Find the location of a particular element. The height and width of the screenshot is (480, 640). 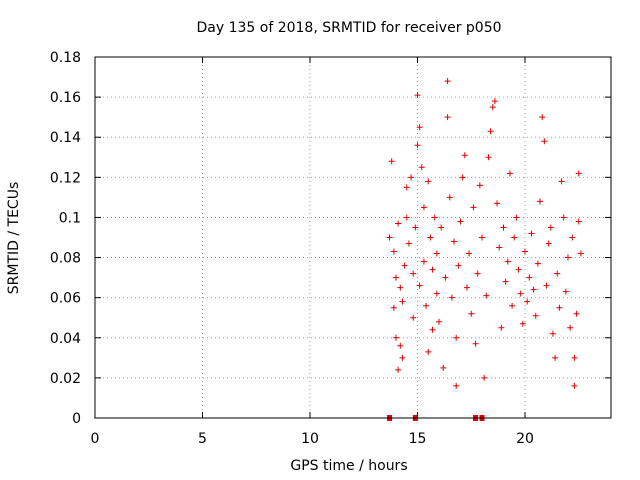

y-tick-label: 0.18 is located at coordinates (65, 58).